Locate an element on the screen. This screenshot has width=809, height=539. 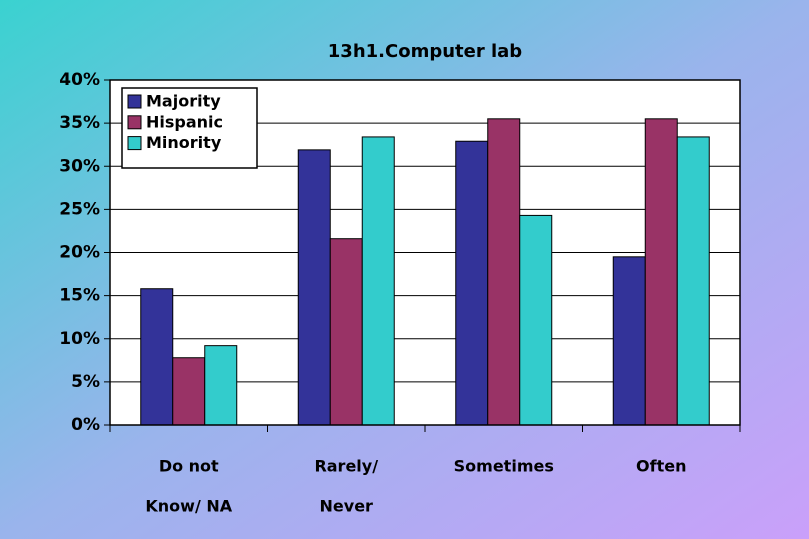
y-tick-label: 30% is located at coordinates (79, 166).